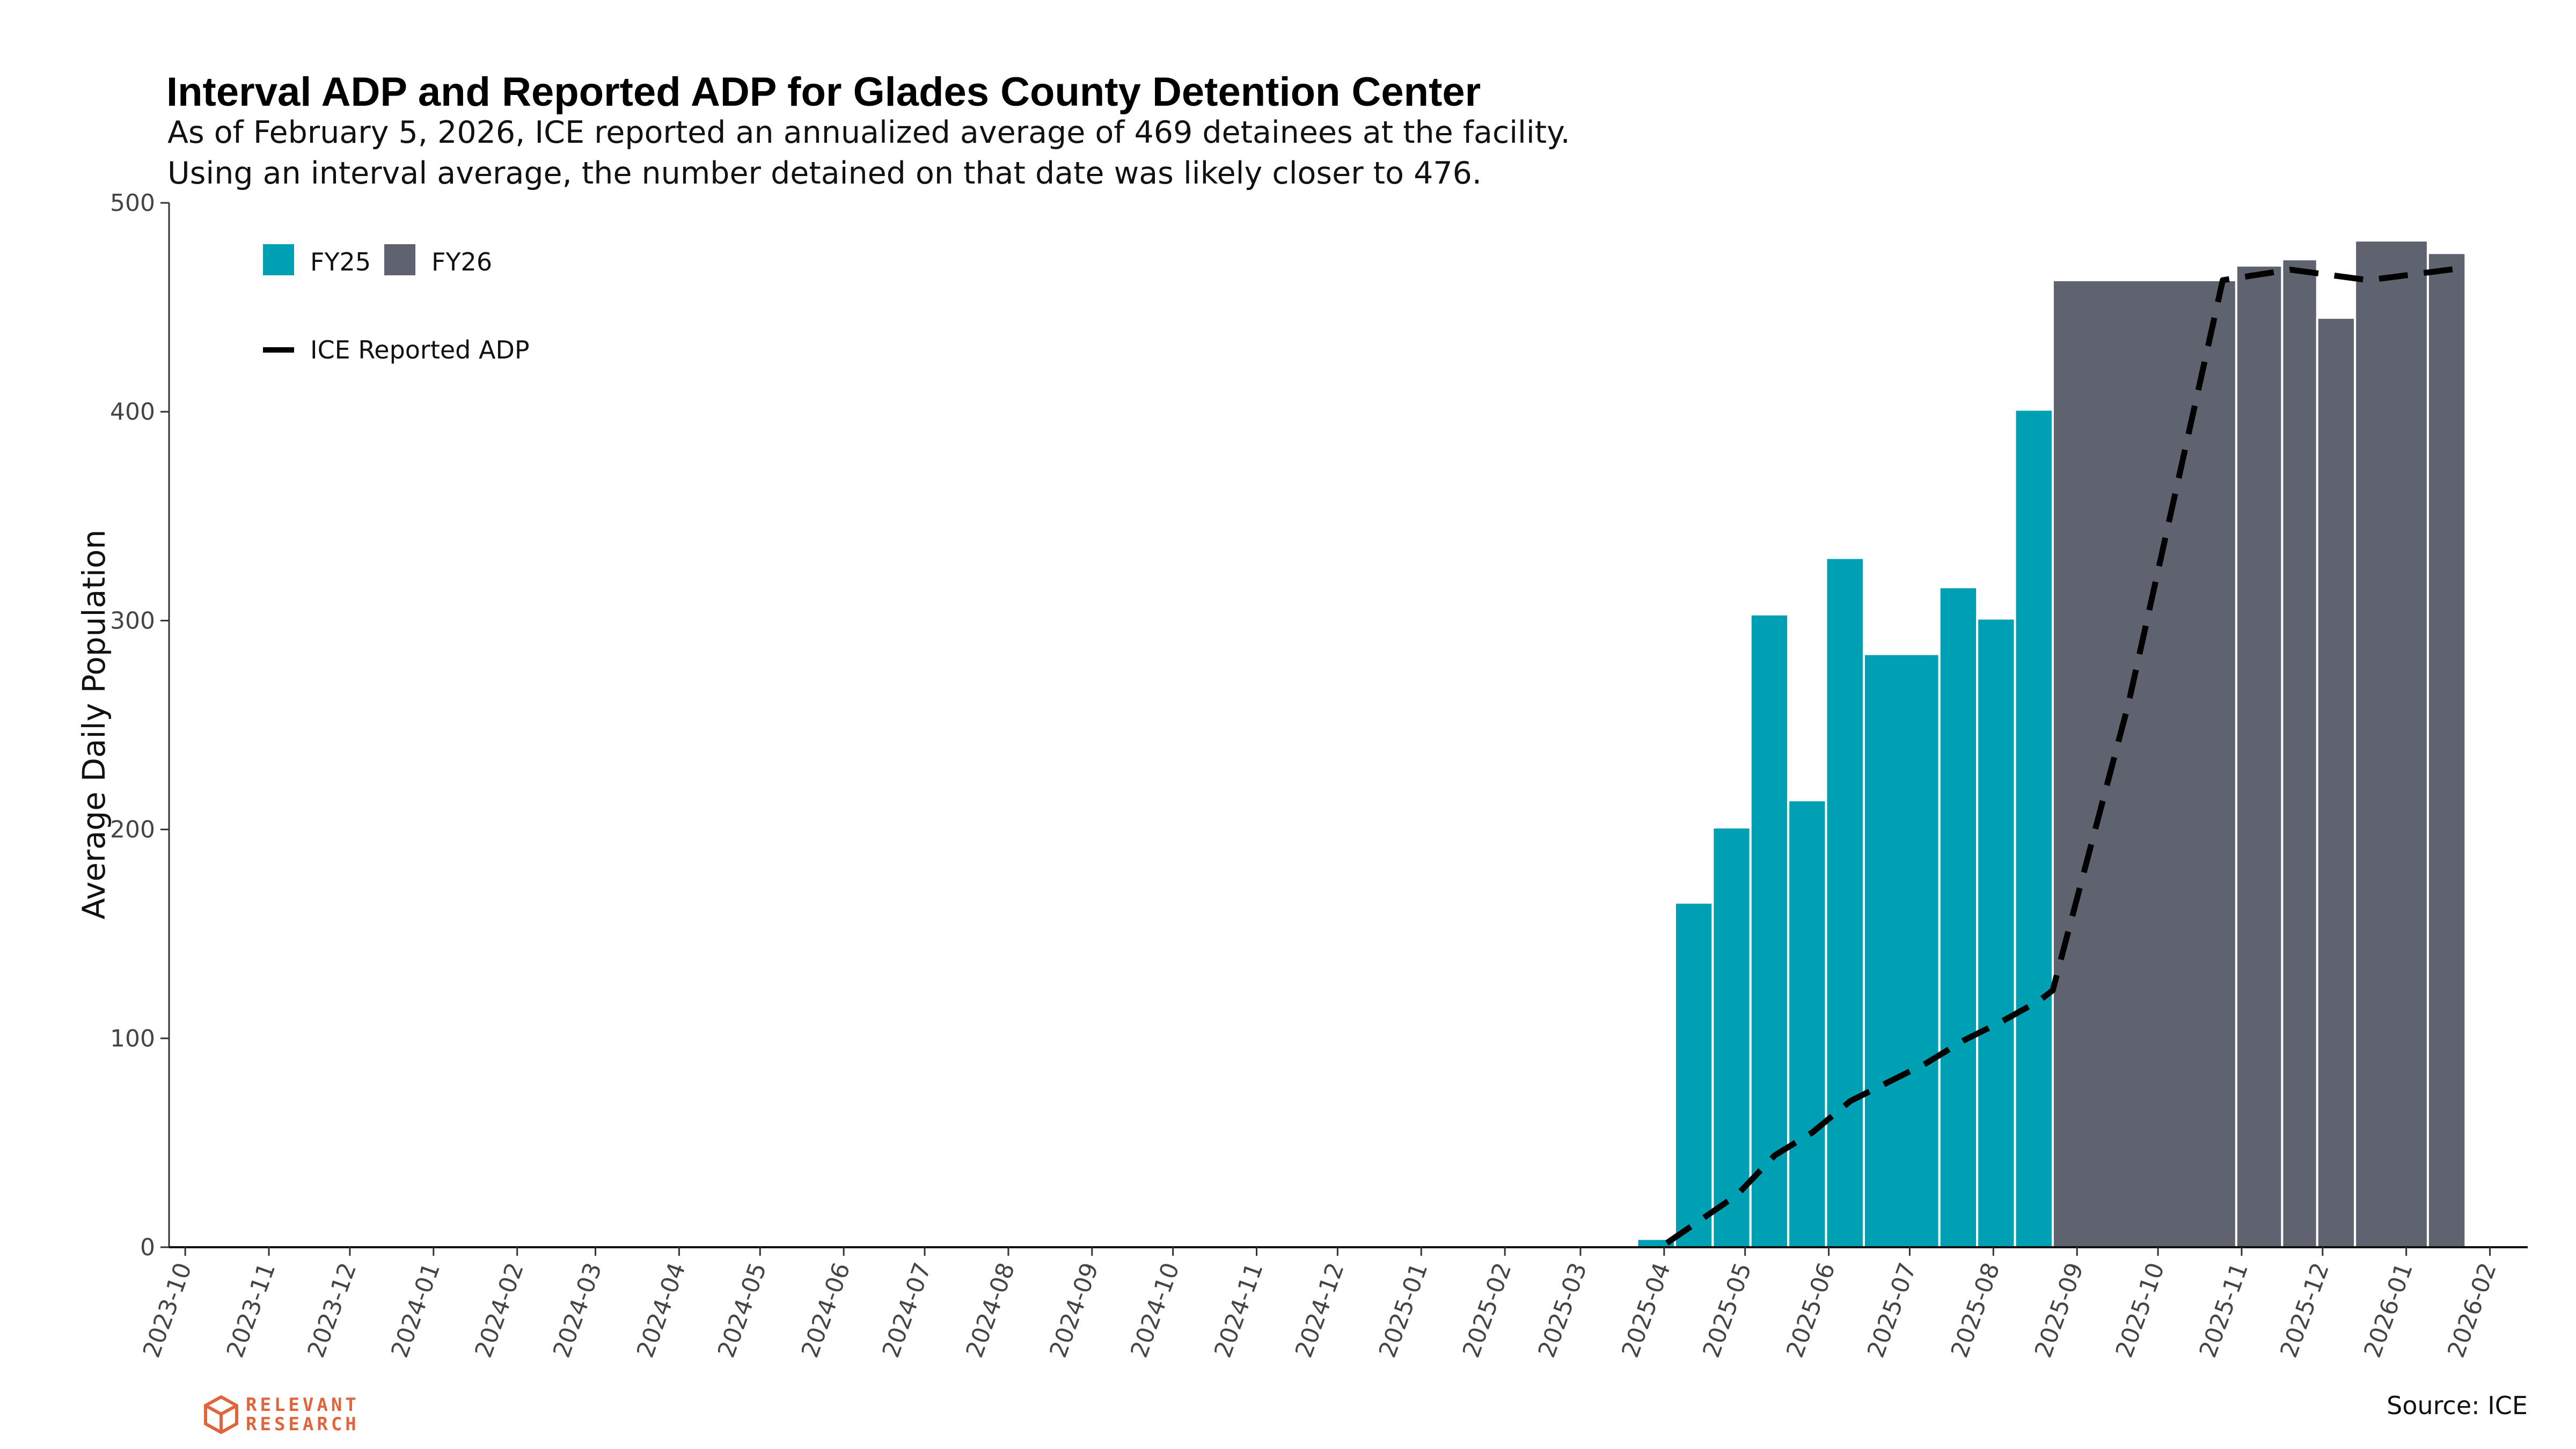 Image resolution: width=2576 pixels, height=1449 pixels. I want to click on x-tick-label: 2025-08, so click(1976, 1310).